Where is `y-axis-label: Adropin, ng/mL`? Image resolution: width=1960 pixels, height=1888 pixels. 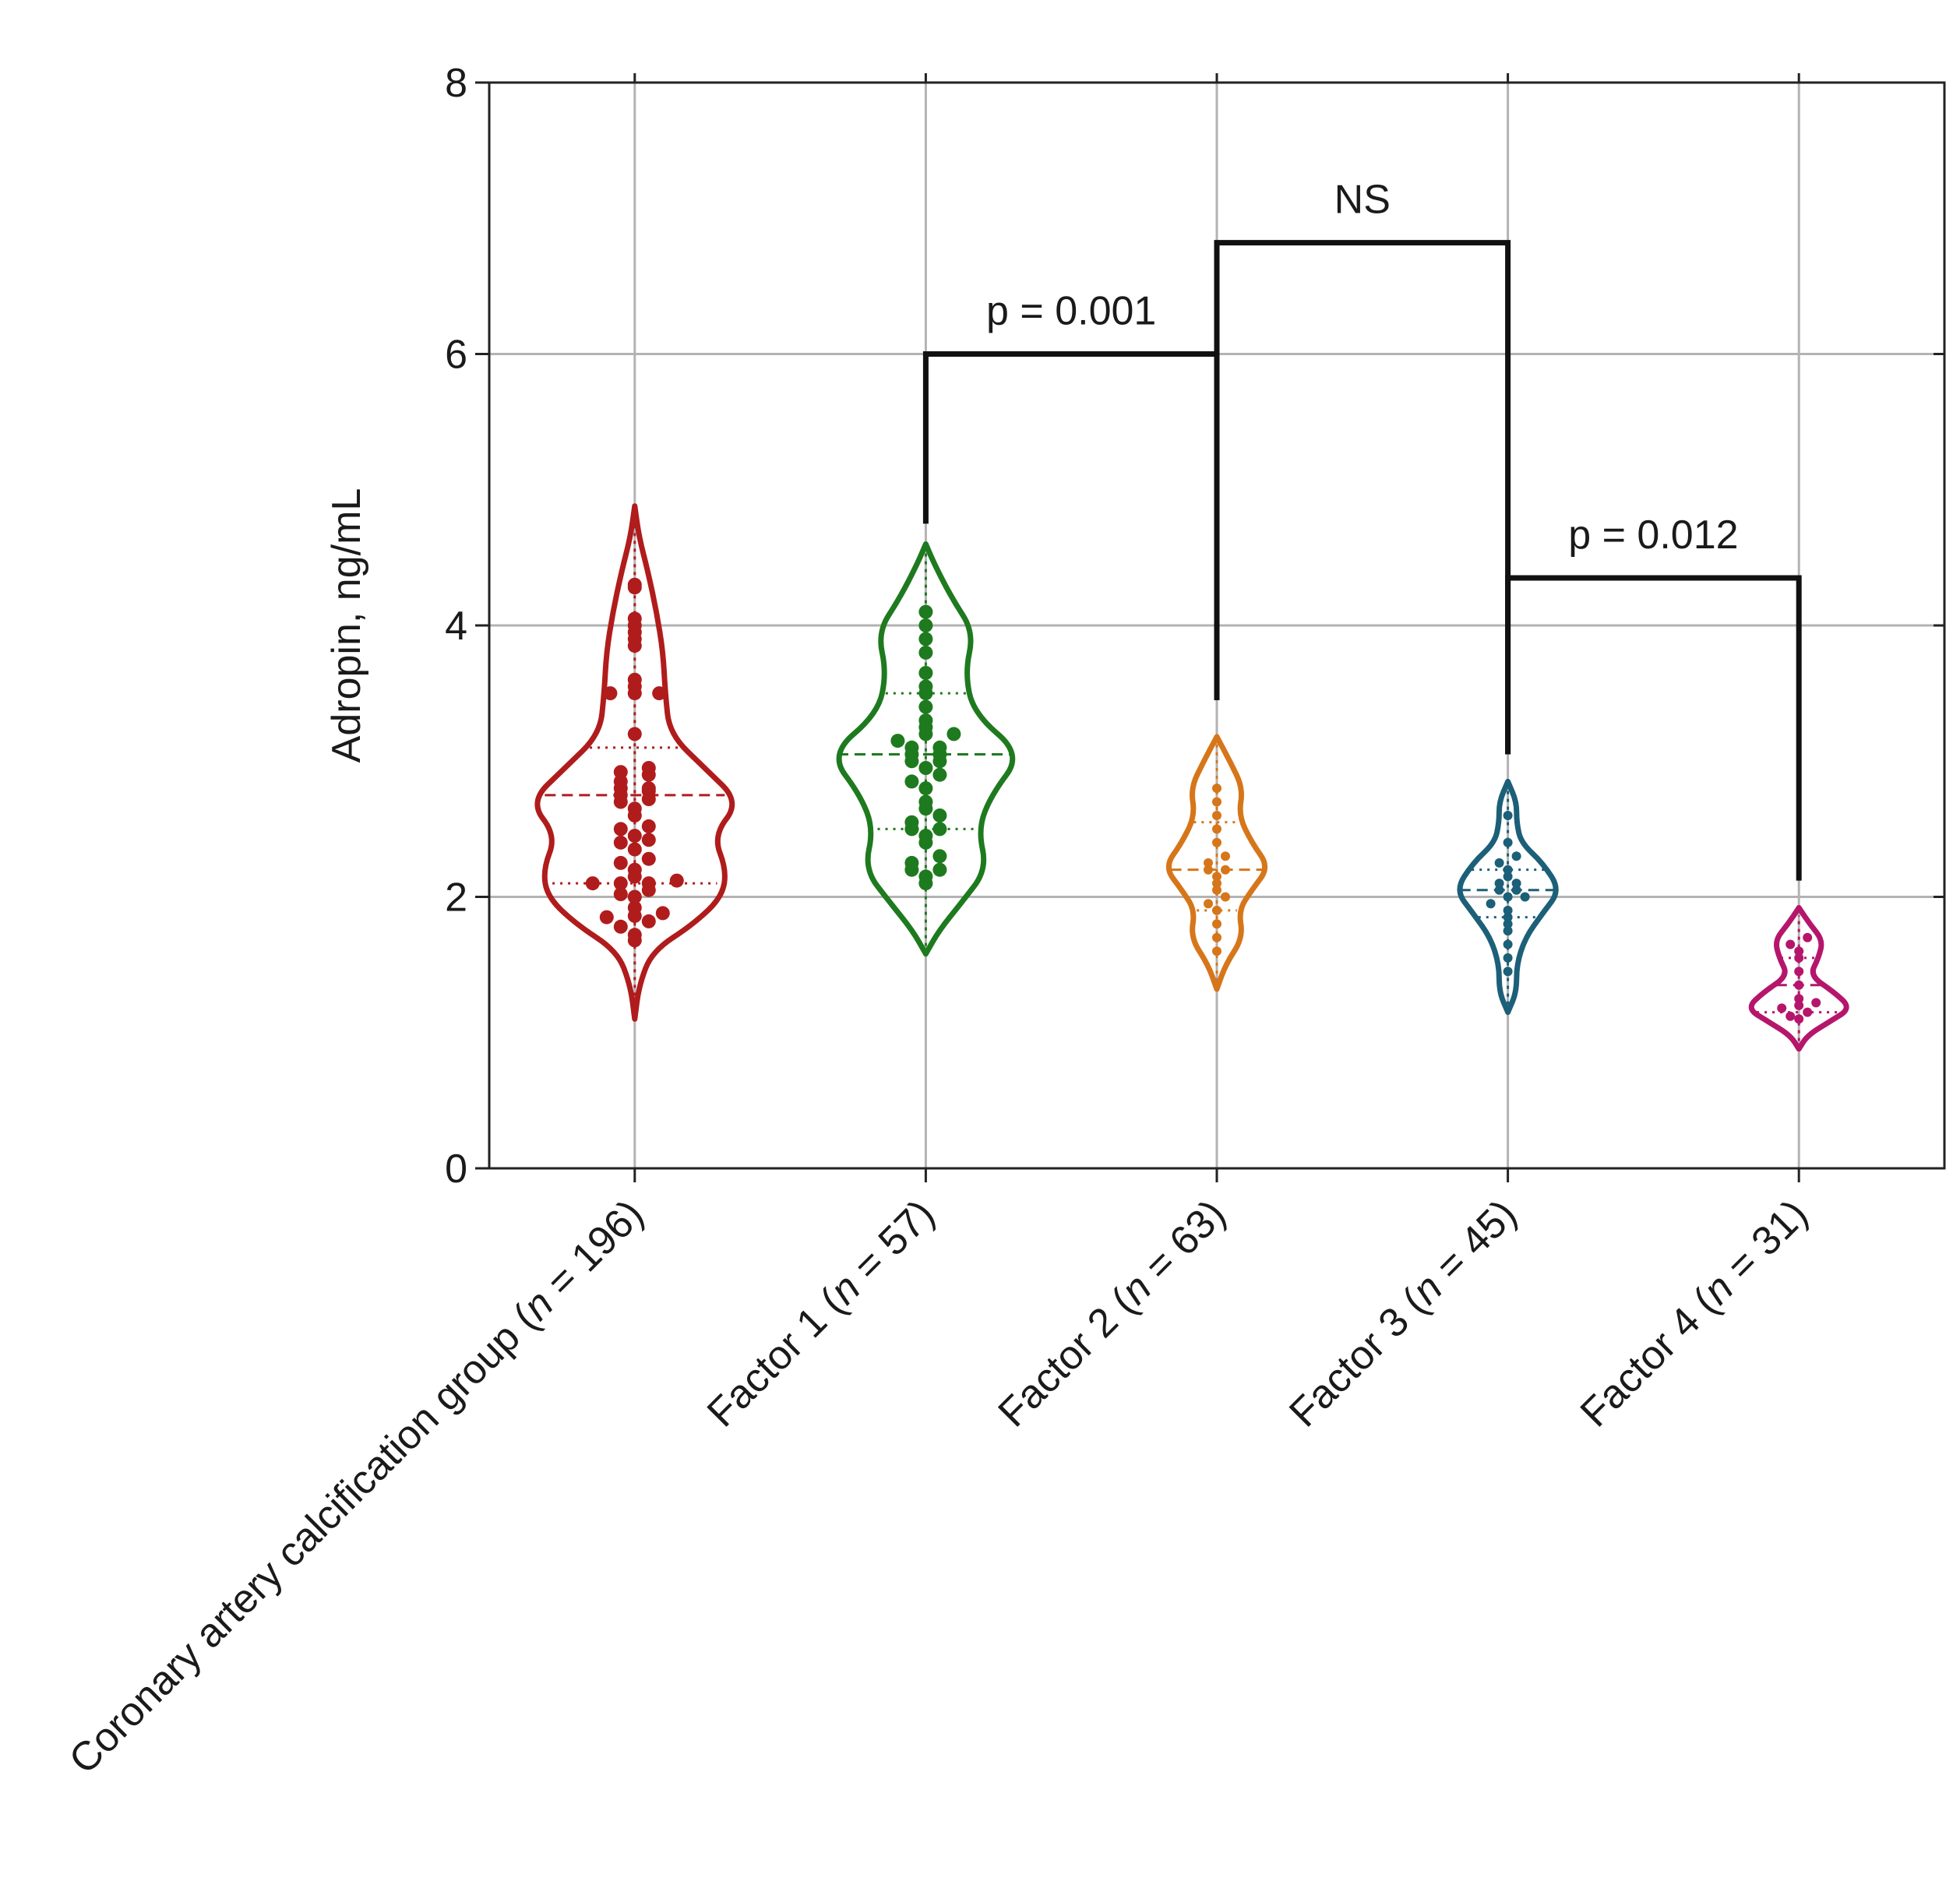
y-axis-label: Adropin, ng/mL is located at coordinates (346, 625).